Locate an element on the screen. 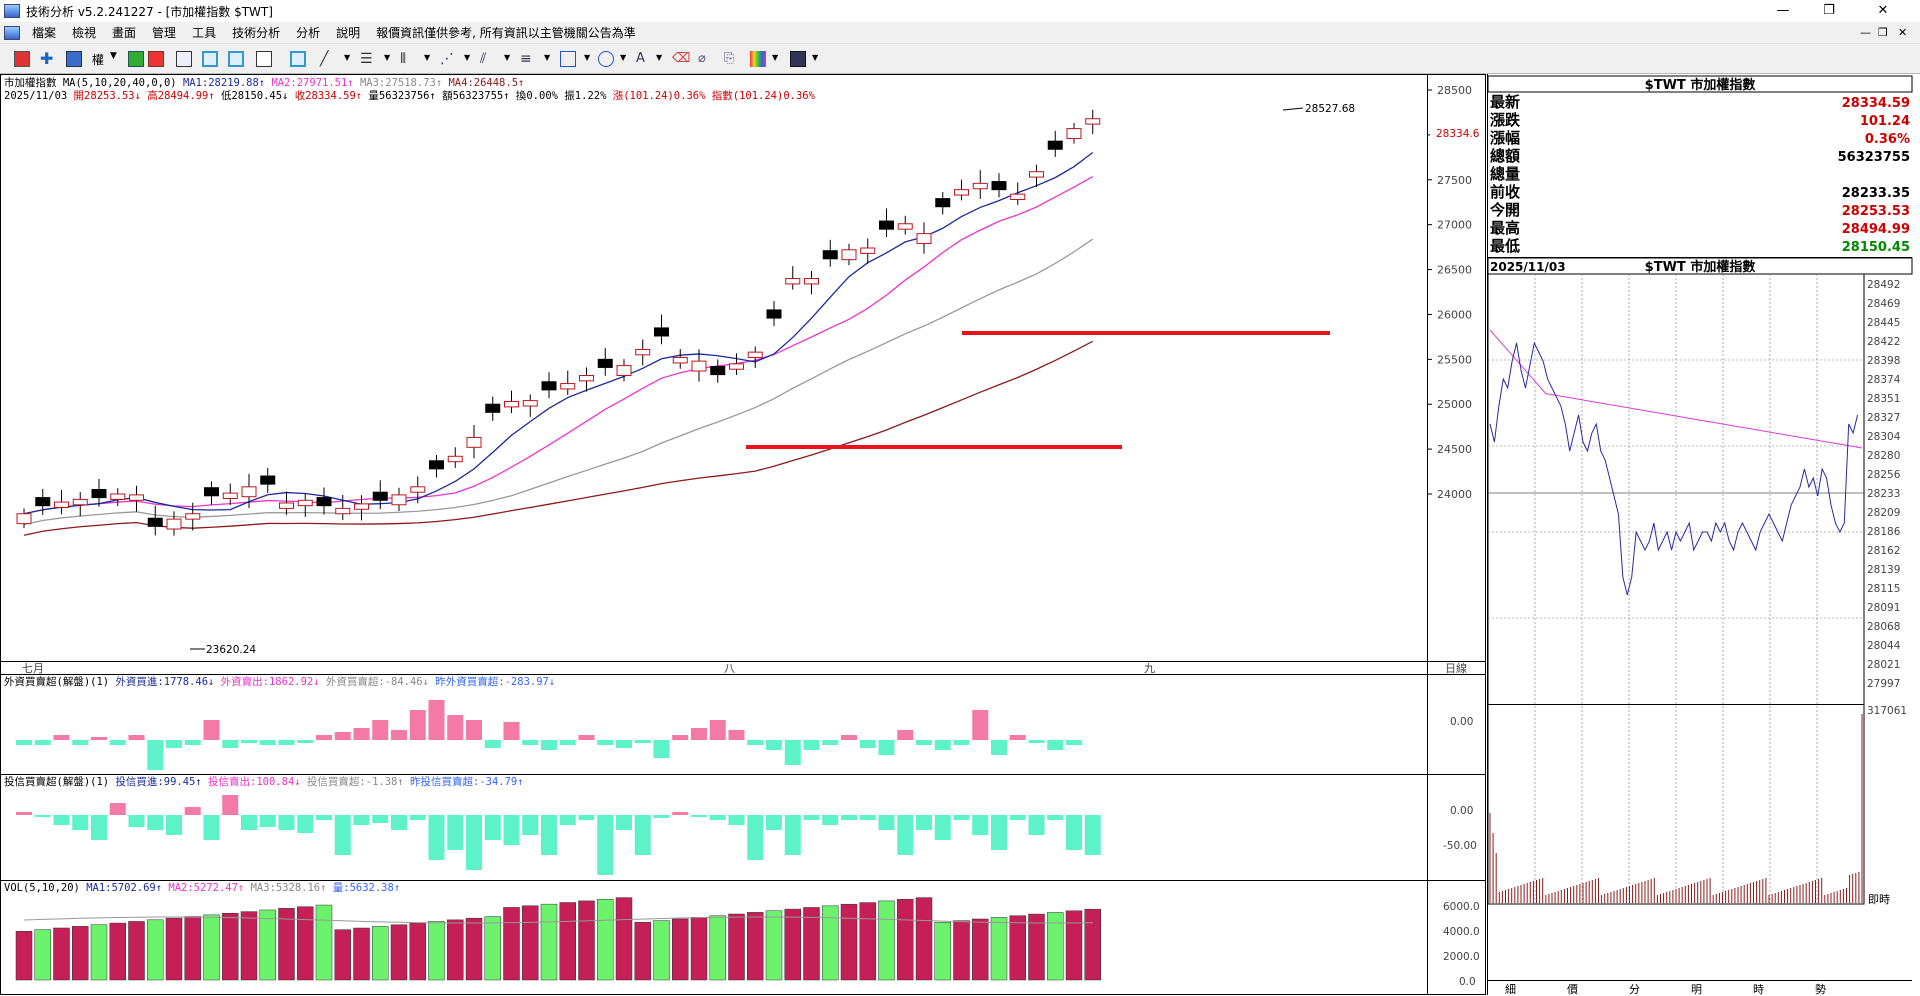 The width and height of the screenshot is (1920, 996). menu-tools: 工具 is located at coordinates (204, 32).